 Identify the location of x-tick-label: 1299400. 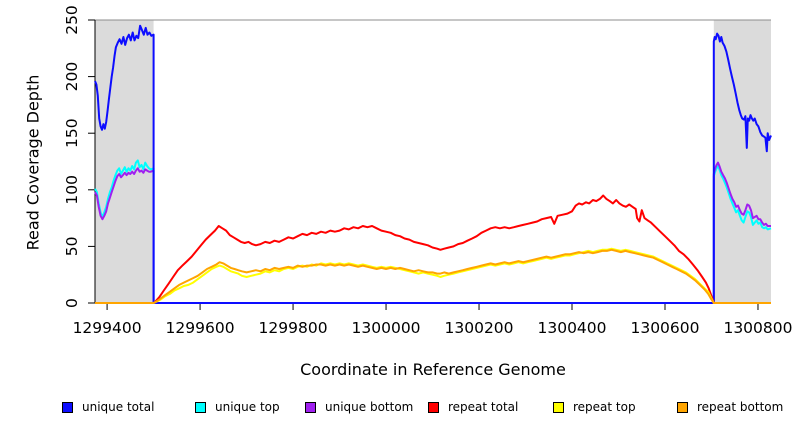
(107, 328).